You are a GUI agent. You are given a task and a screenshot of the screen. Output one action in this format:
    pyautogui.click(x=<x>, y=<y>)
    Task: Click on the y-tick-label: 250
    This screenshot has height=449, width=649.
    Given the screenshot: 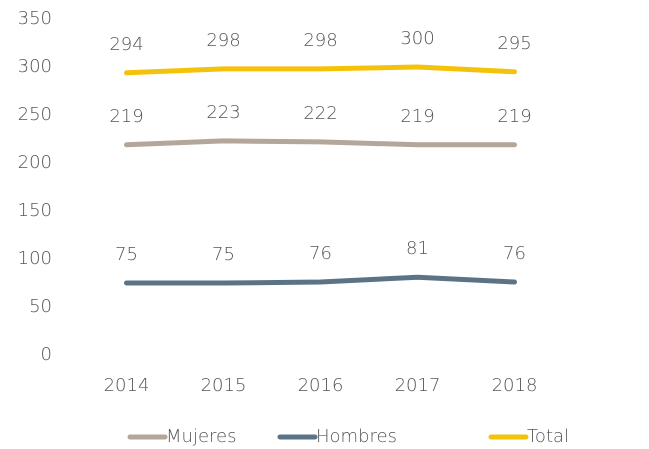 What is the action you would take?
    pyautogui.click(x=35, y=114)
    